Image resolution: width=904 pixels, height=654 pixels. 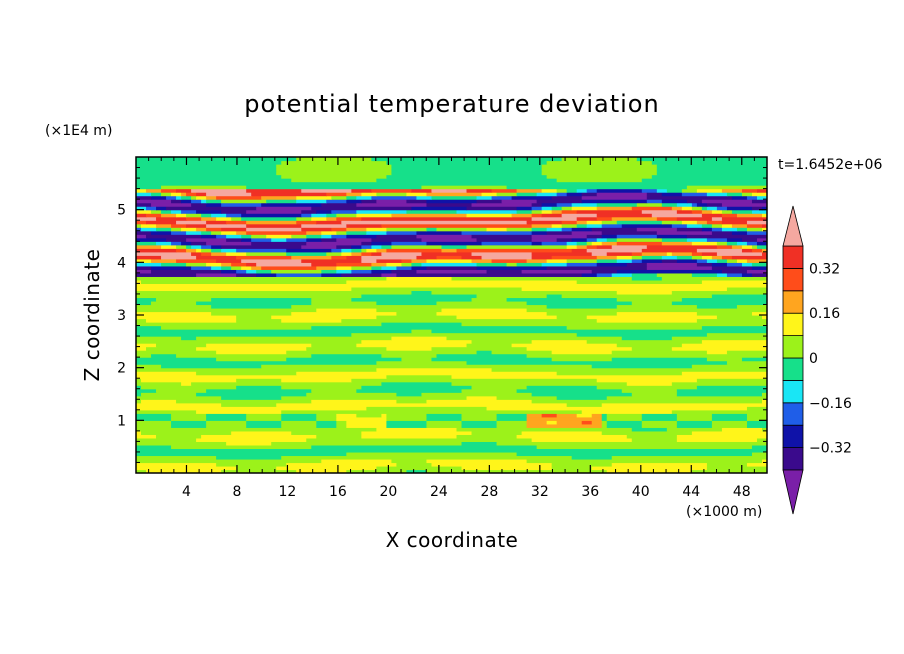 I want to click on colorbar-tick-label: 0.16, so click(x=824, y=314).